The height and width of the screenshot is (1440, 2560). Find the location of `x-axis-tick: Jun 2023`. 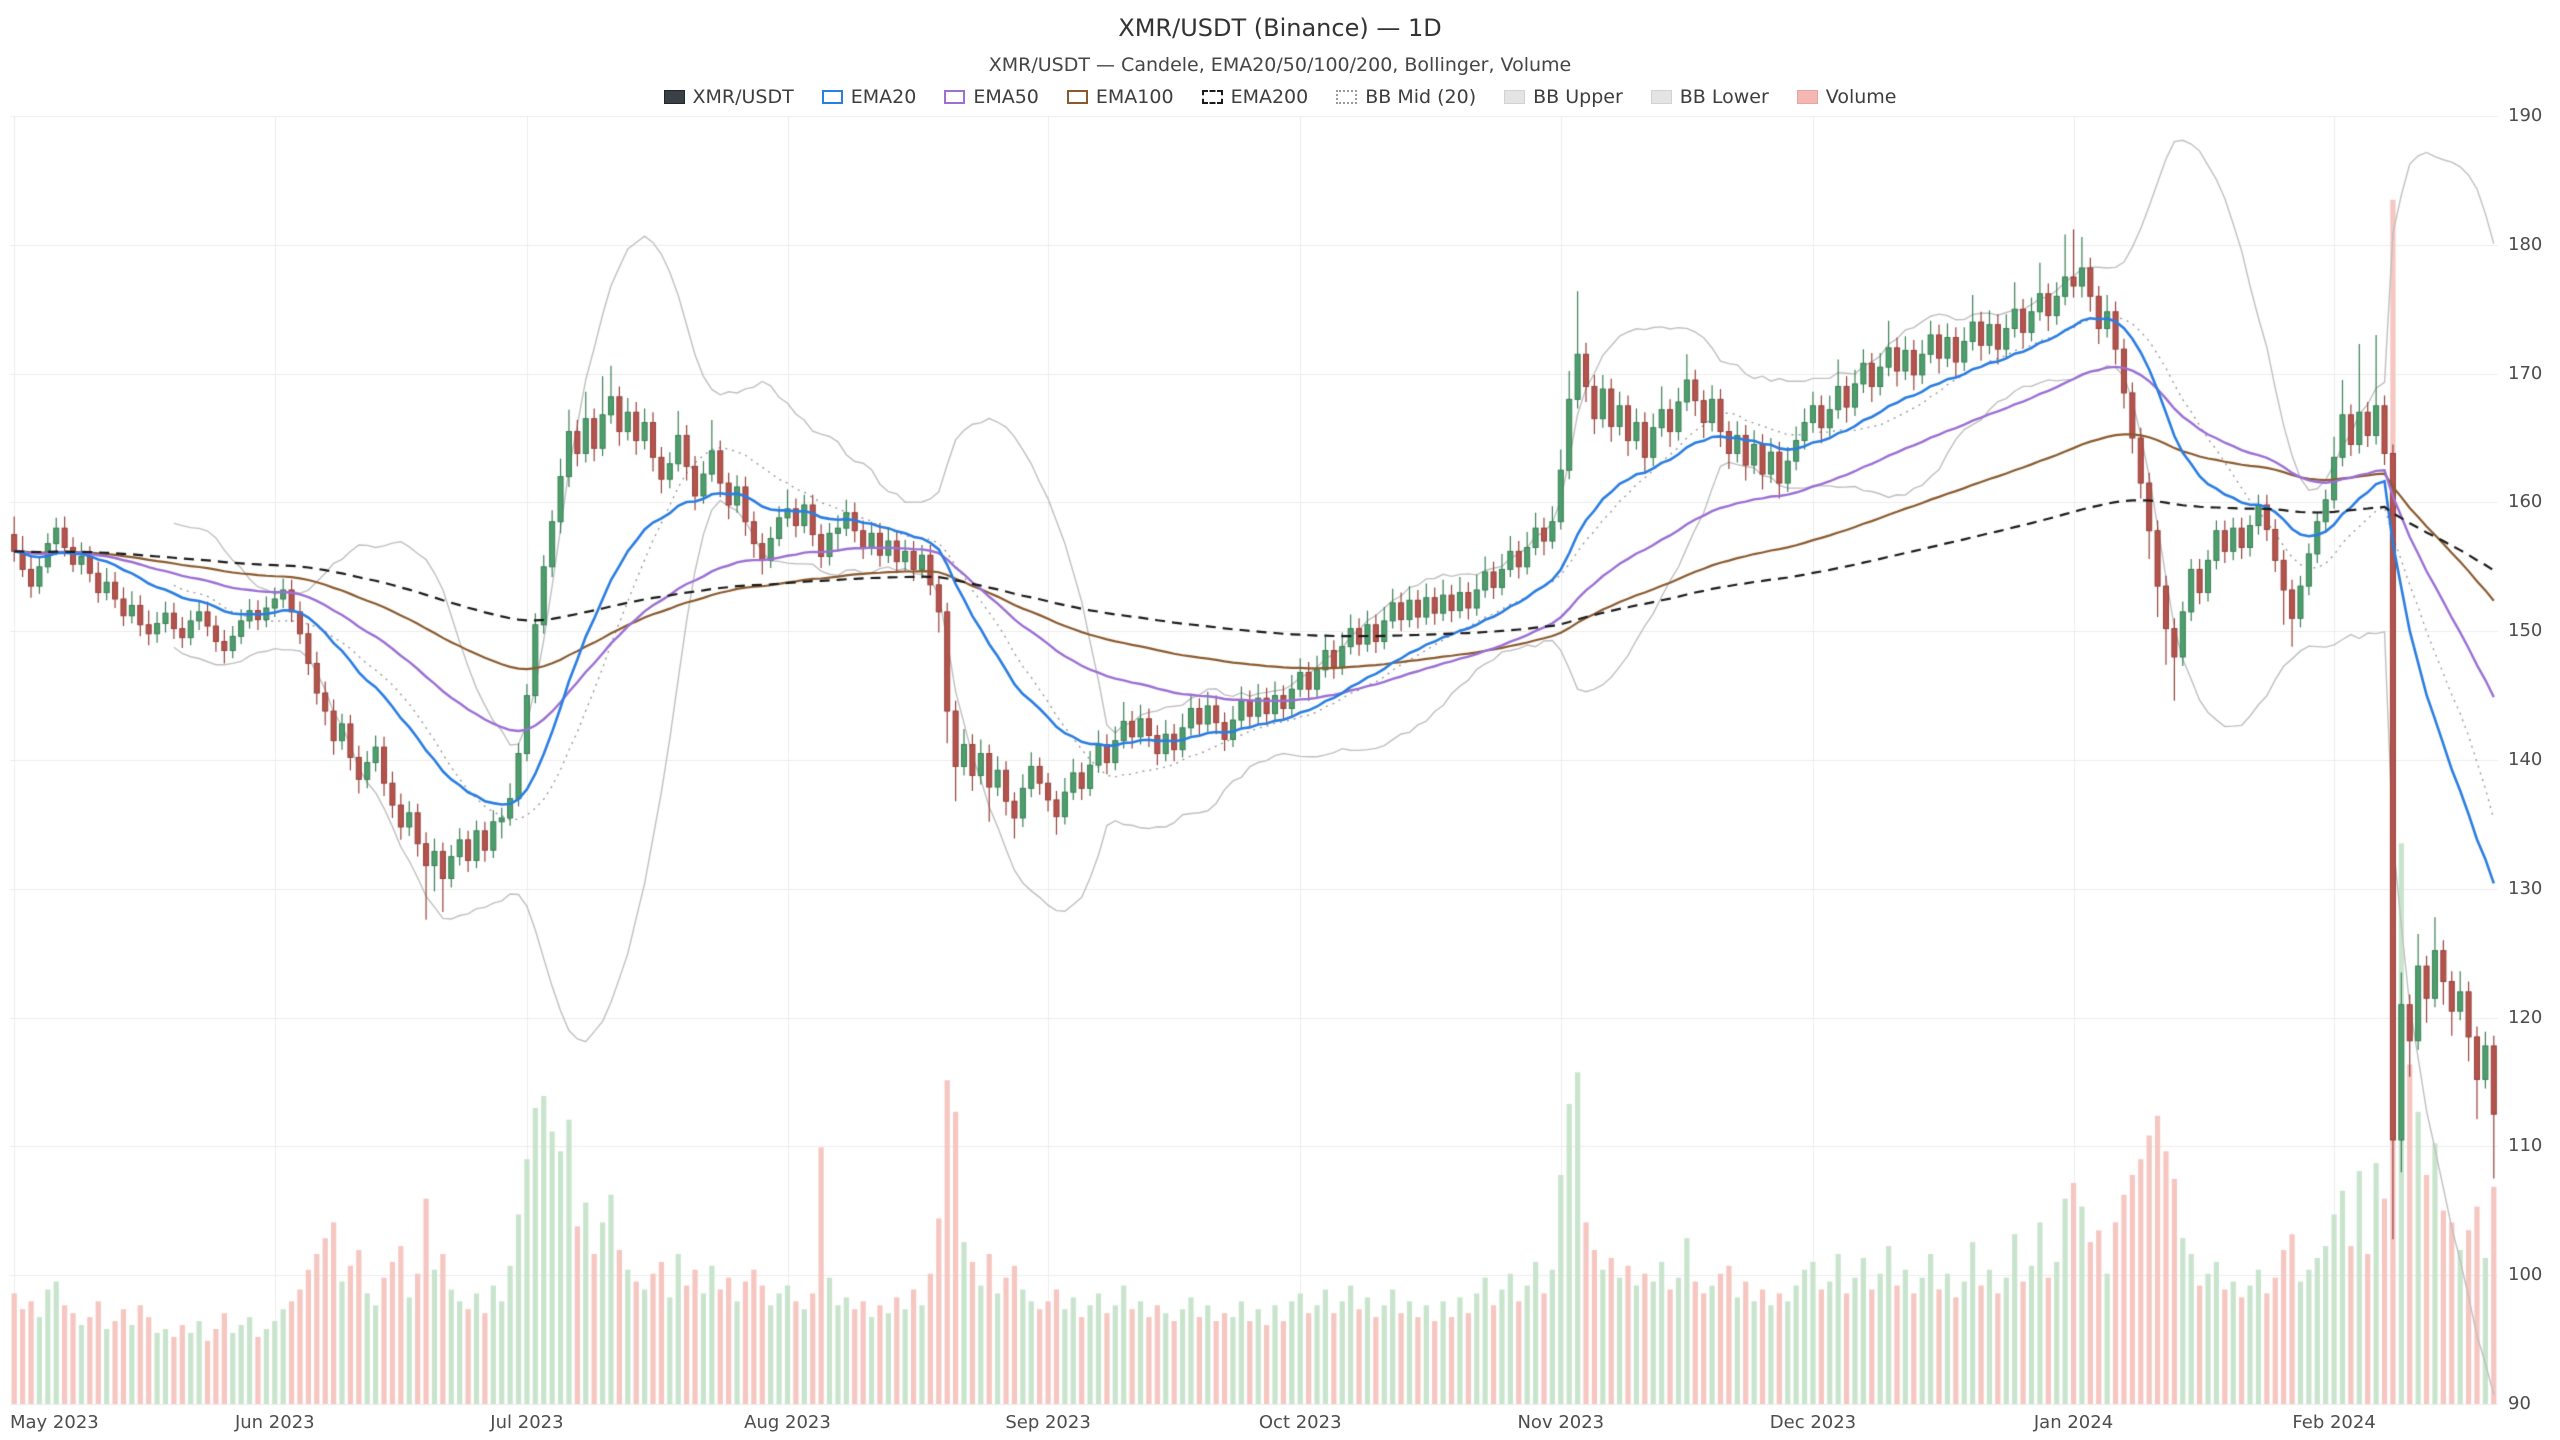

x-axis-tick: Jun 2023 is located at coordinates (274, 1422).